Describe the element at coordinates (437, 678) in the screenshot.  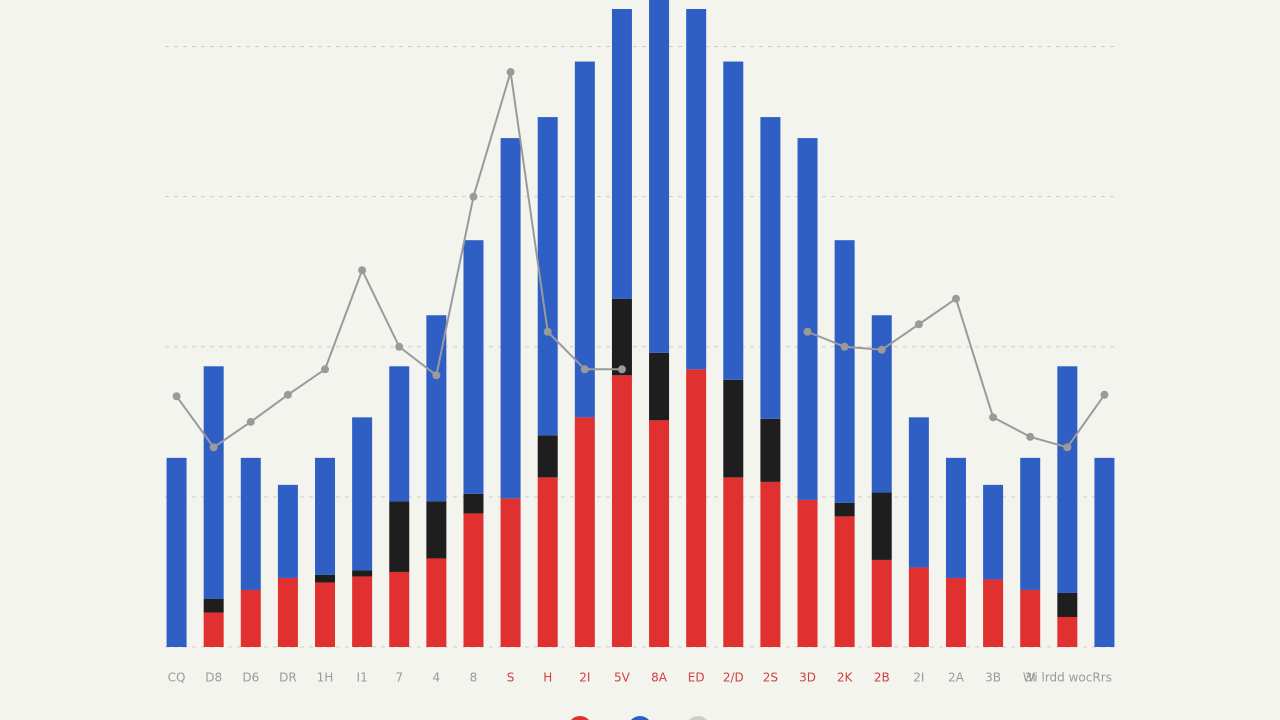
I see `x-tick-label: 4` at that location.